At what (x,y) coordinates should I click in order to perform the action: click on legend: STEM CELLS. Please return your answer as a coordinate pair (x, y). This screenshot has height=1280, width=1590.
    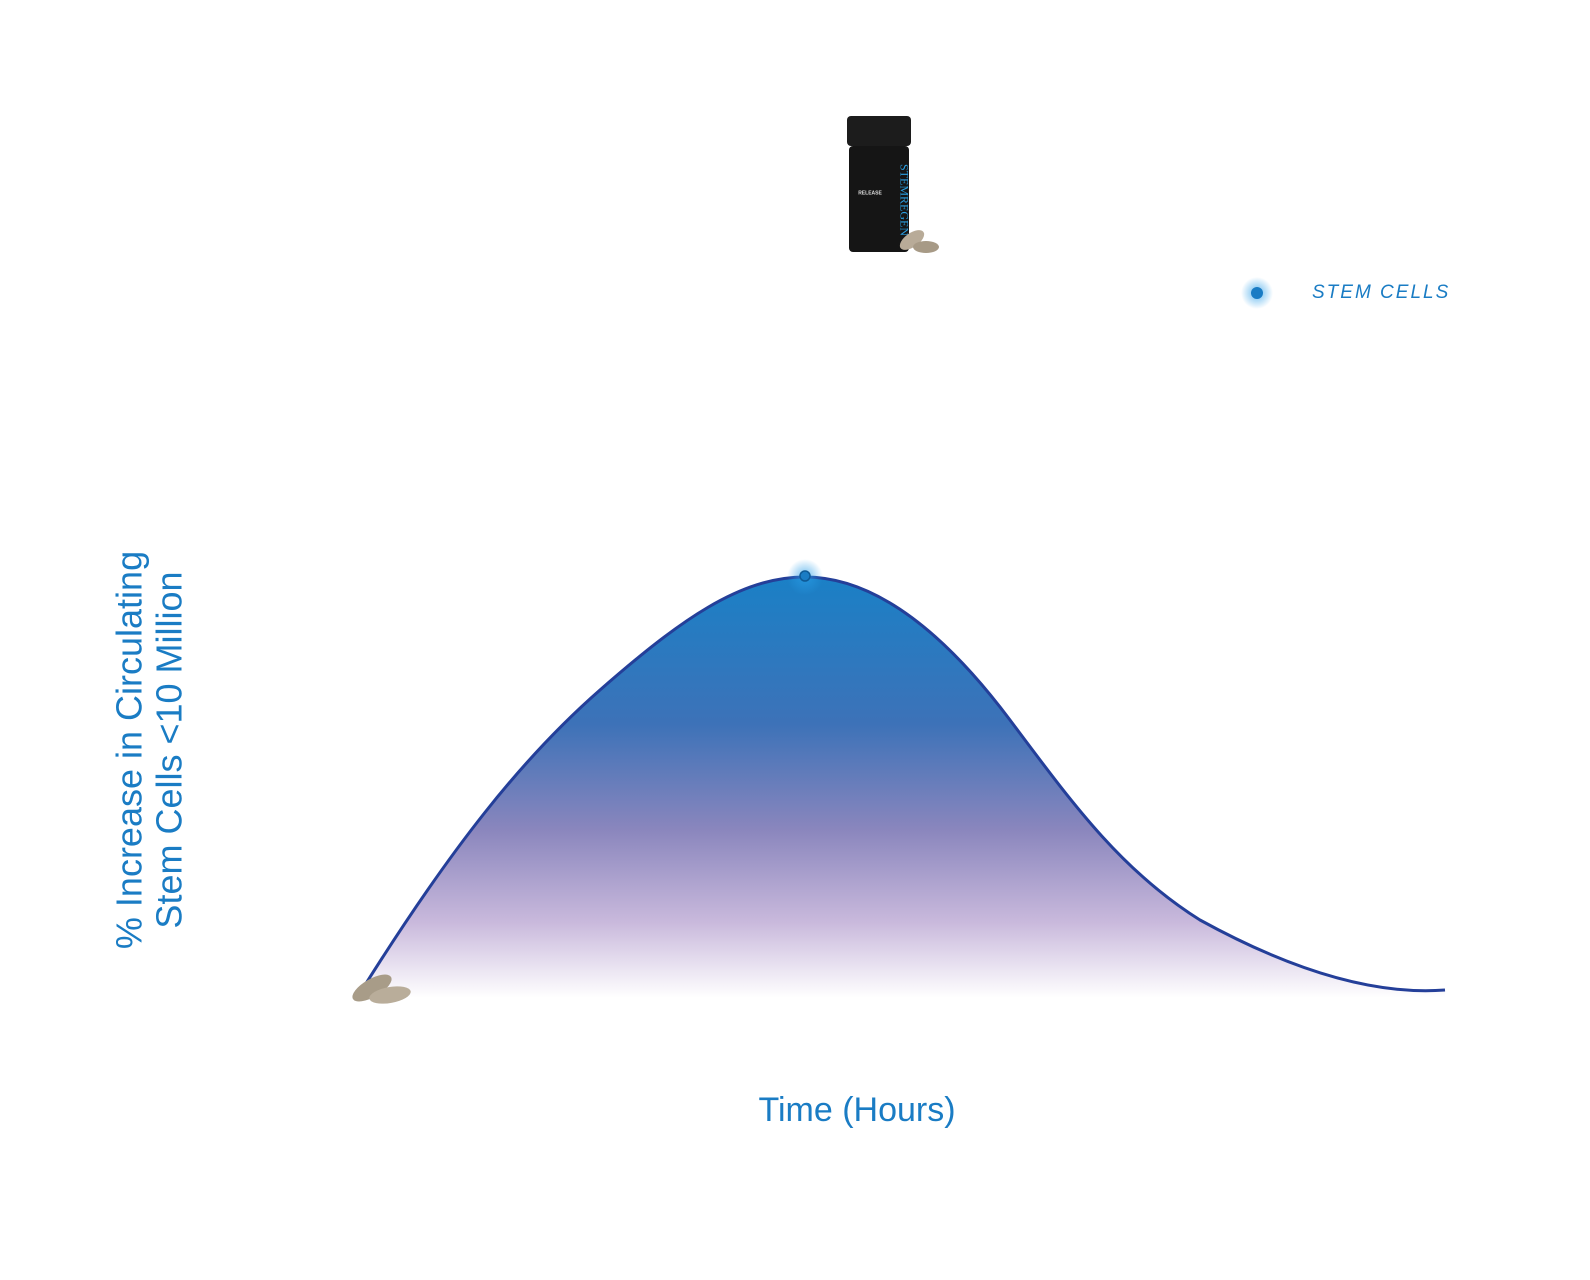
    Looking at the image, I should click on (1289, 293).